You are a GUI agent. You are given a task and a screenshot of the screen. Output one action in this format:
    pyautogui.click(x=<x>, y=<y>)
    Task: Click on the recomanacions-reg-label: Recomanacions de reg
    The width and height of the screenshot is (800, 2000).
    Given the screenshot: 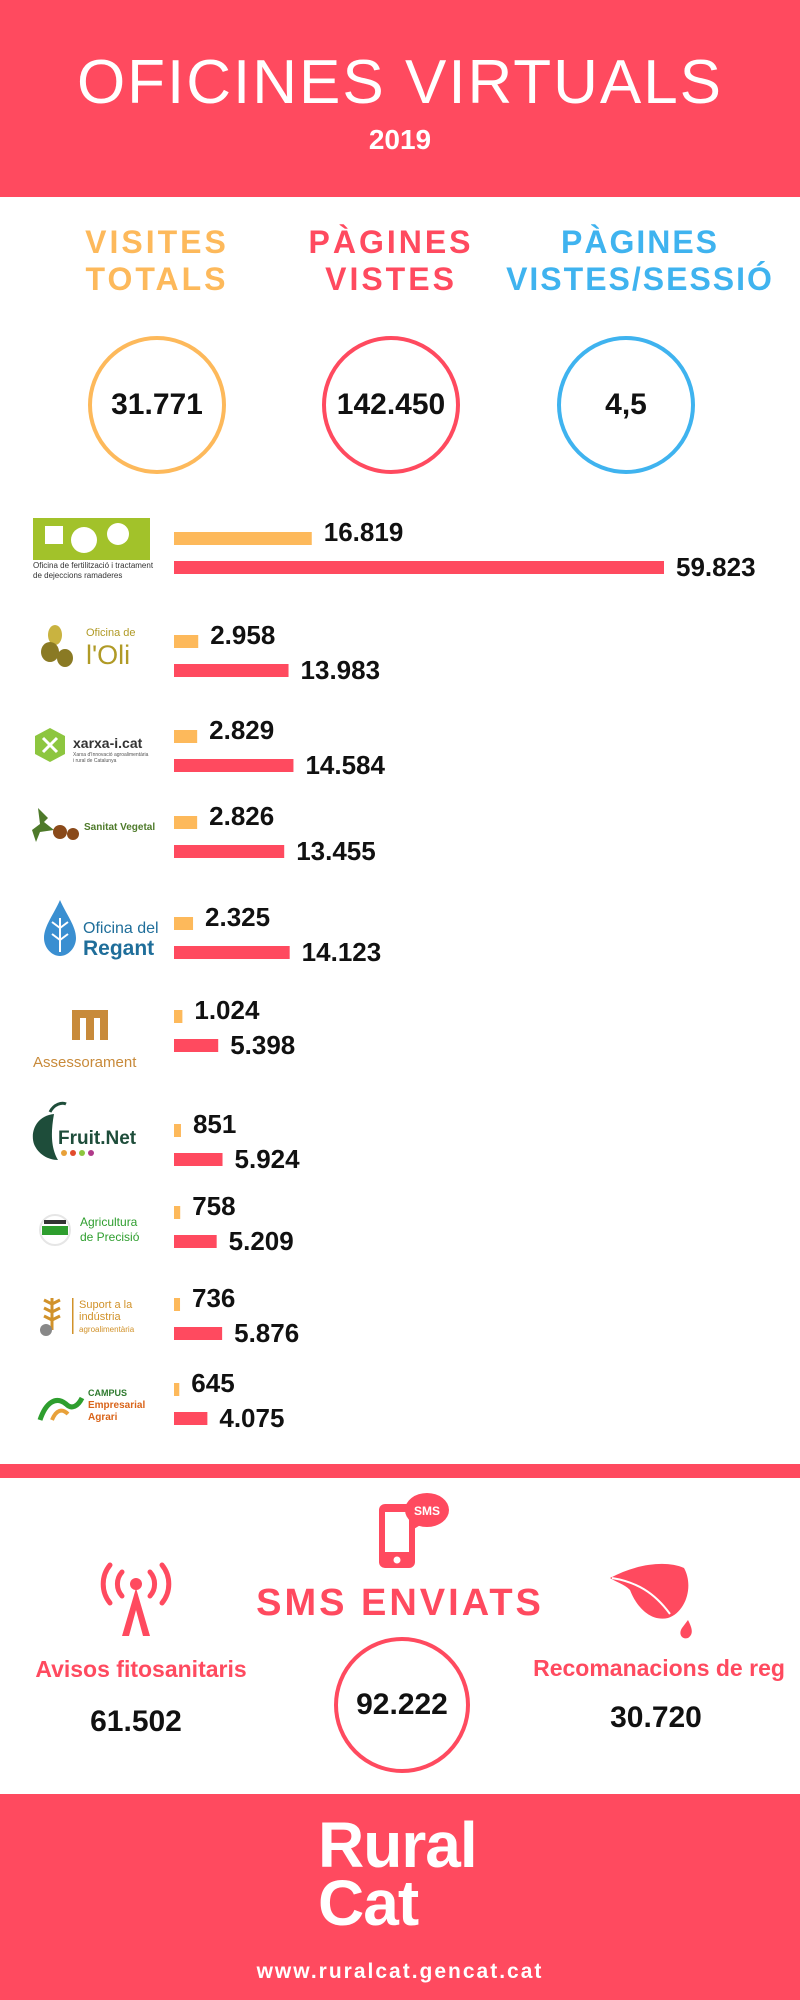 What is the action you would take?
    pyautogui.click(x=659, y=1668)
    